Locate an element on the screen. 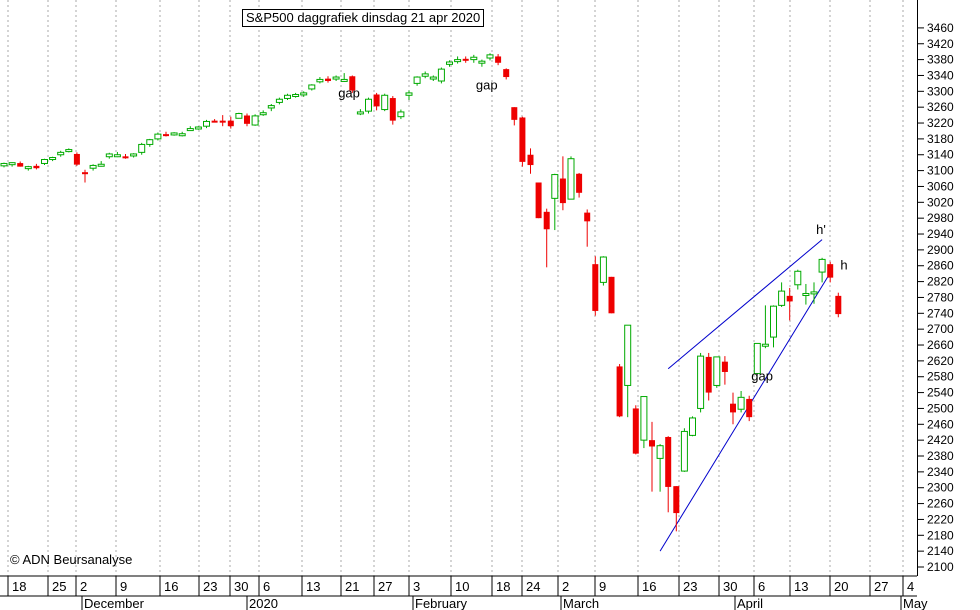 The image size is (980, 610). month-label: 2020 is located at coordinates (263, 603).